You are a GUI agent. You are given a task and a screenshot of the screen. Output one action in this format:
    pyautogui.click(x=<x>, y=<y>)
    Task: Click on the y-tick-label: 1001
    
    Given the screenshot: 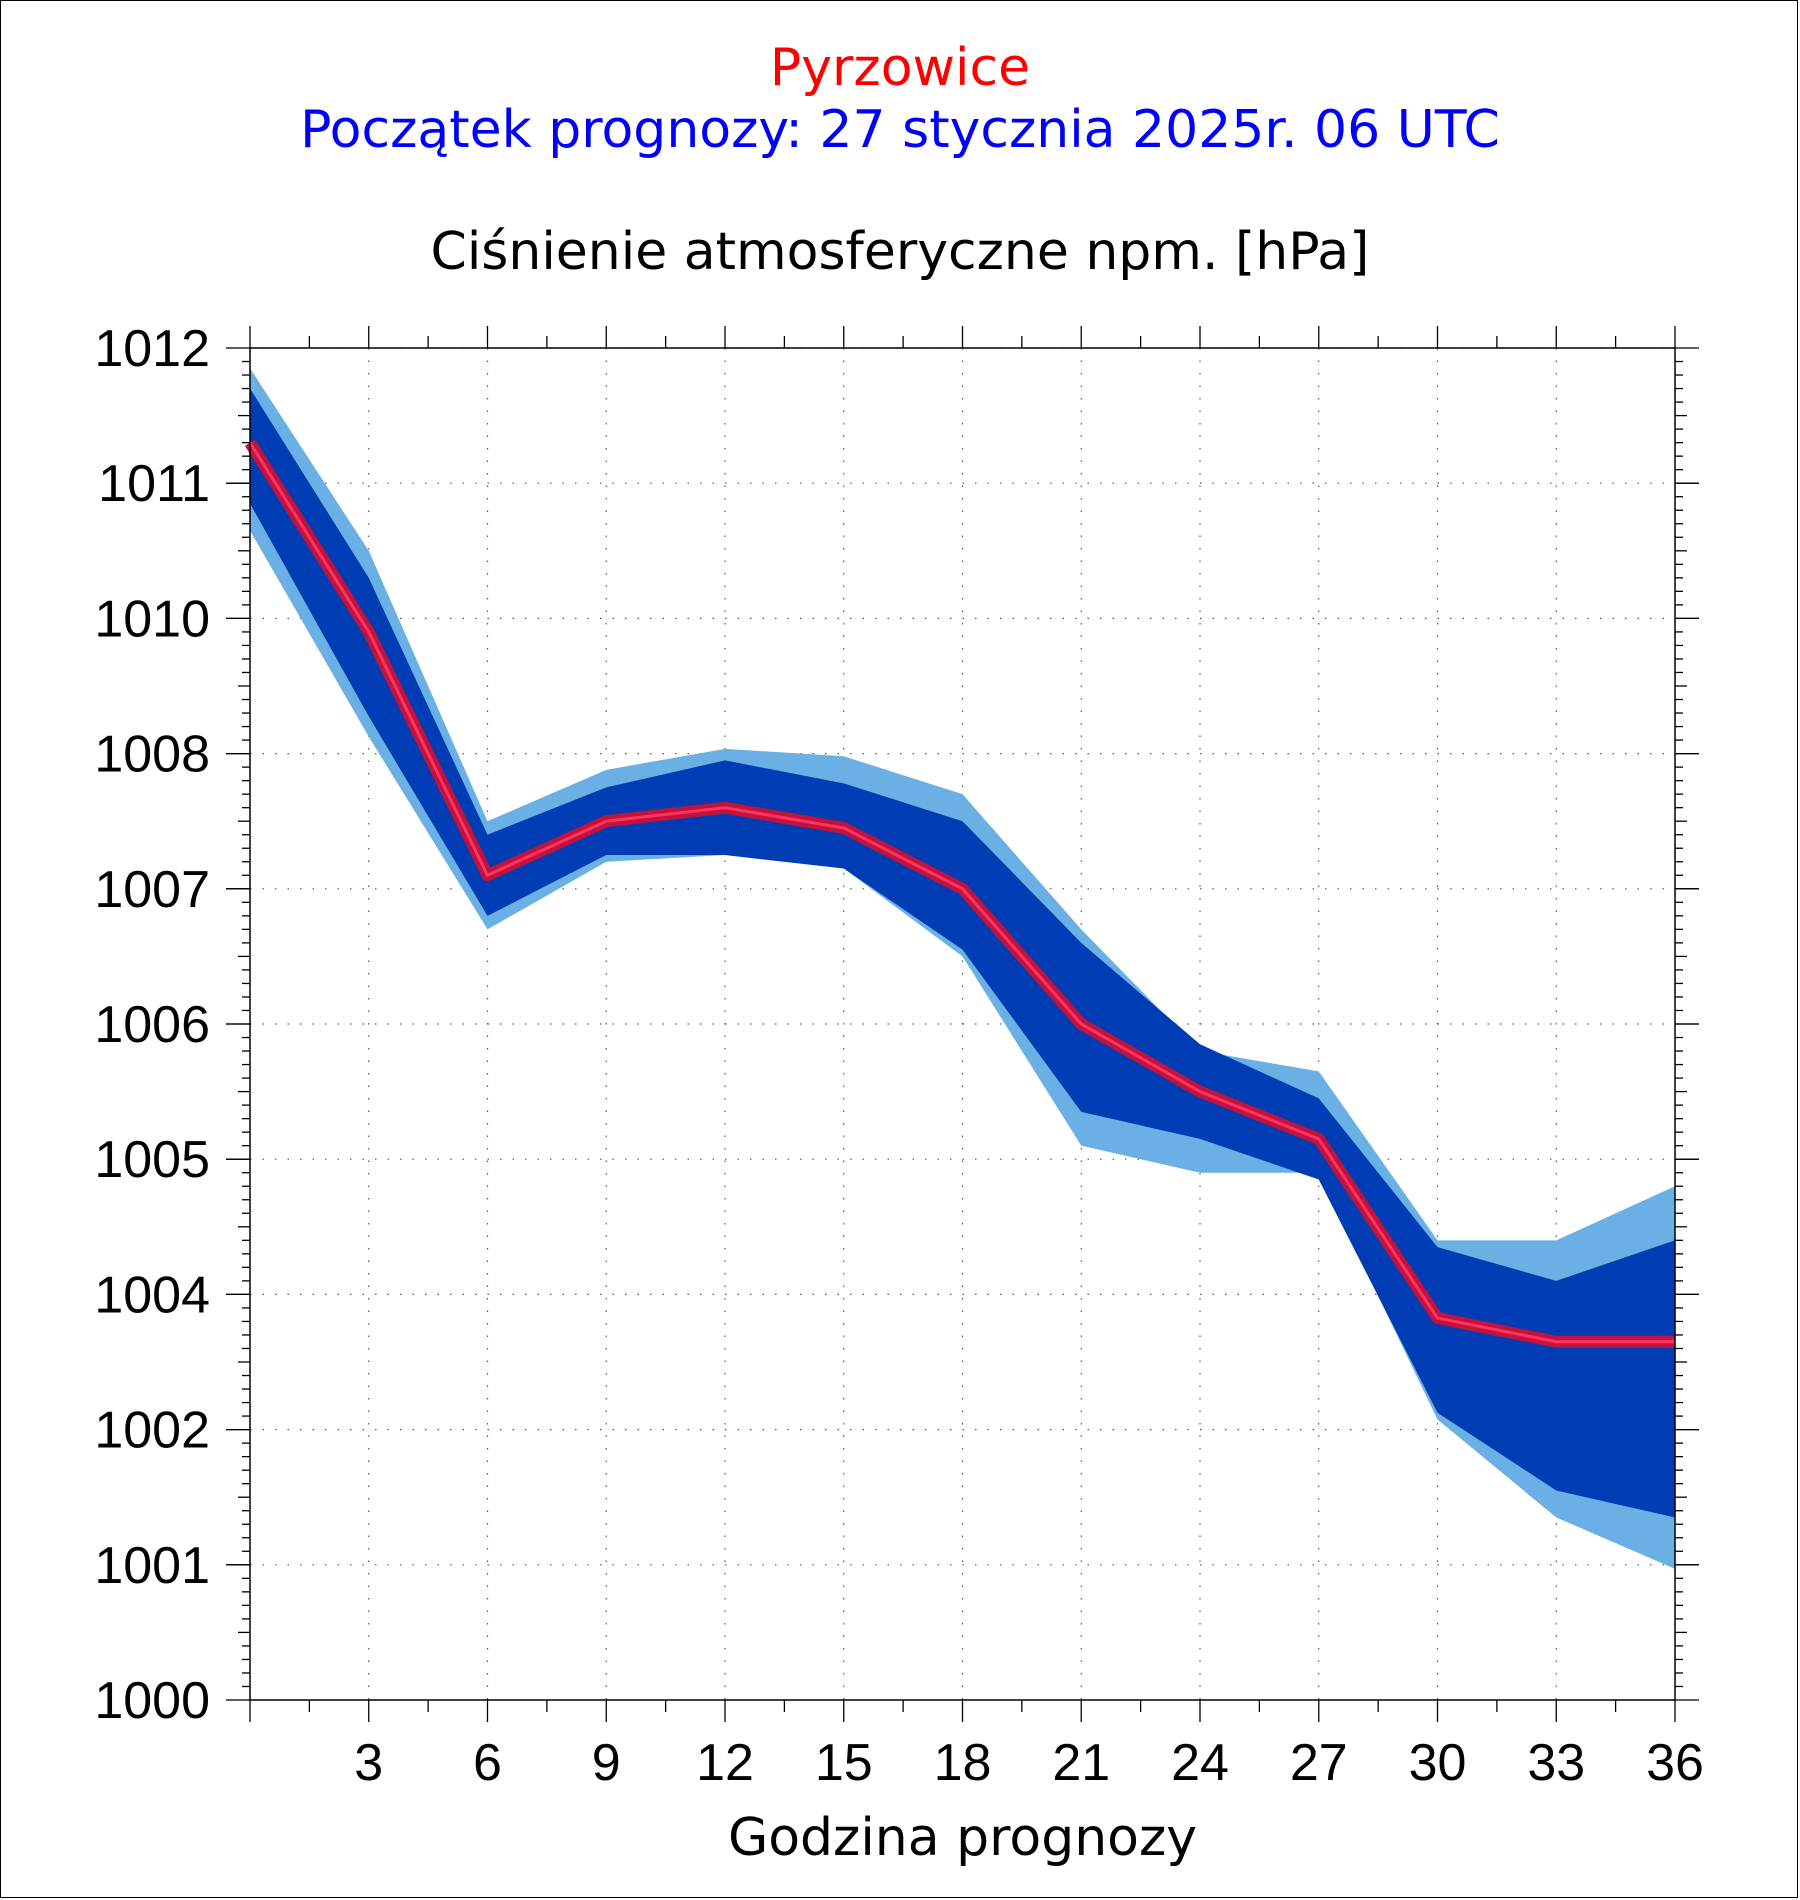 What is the action you would take?
    pyautogui.click(x=152, y=1566)
    